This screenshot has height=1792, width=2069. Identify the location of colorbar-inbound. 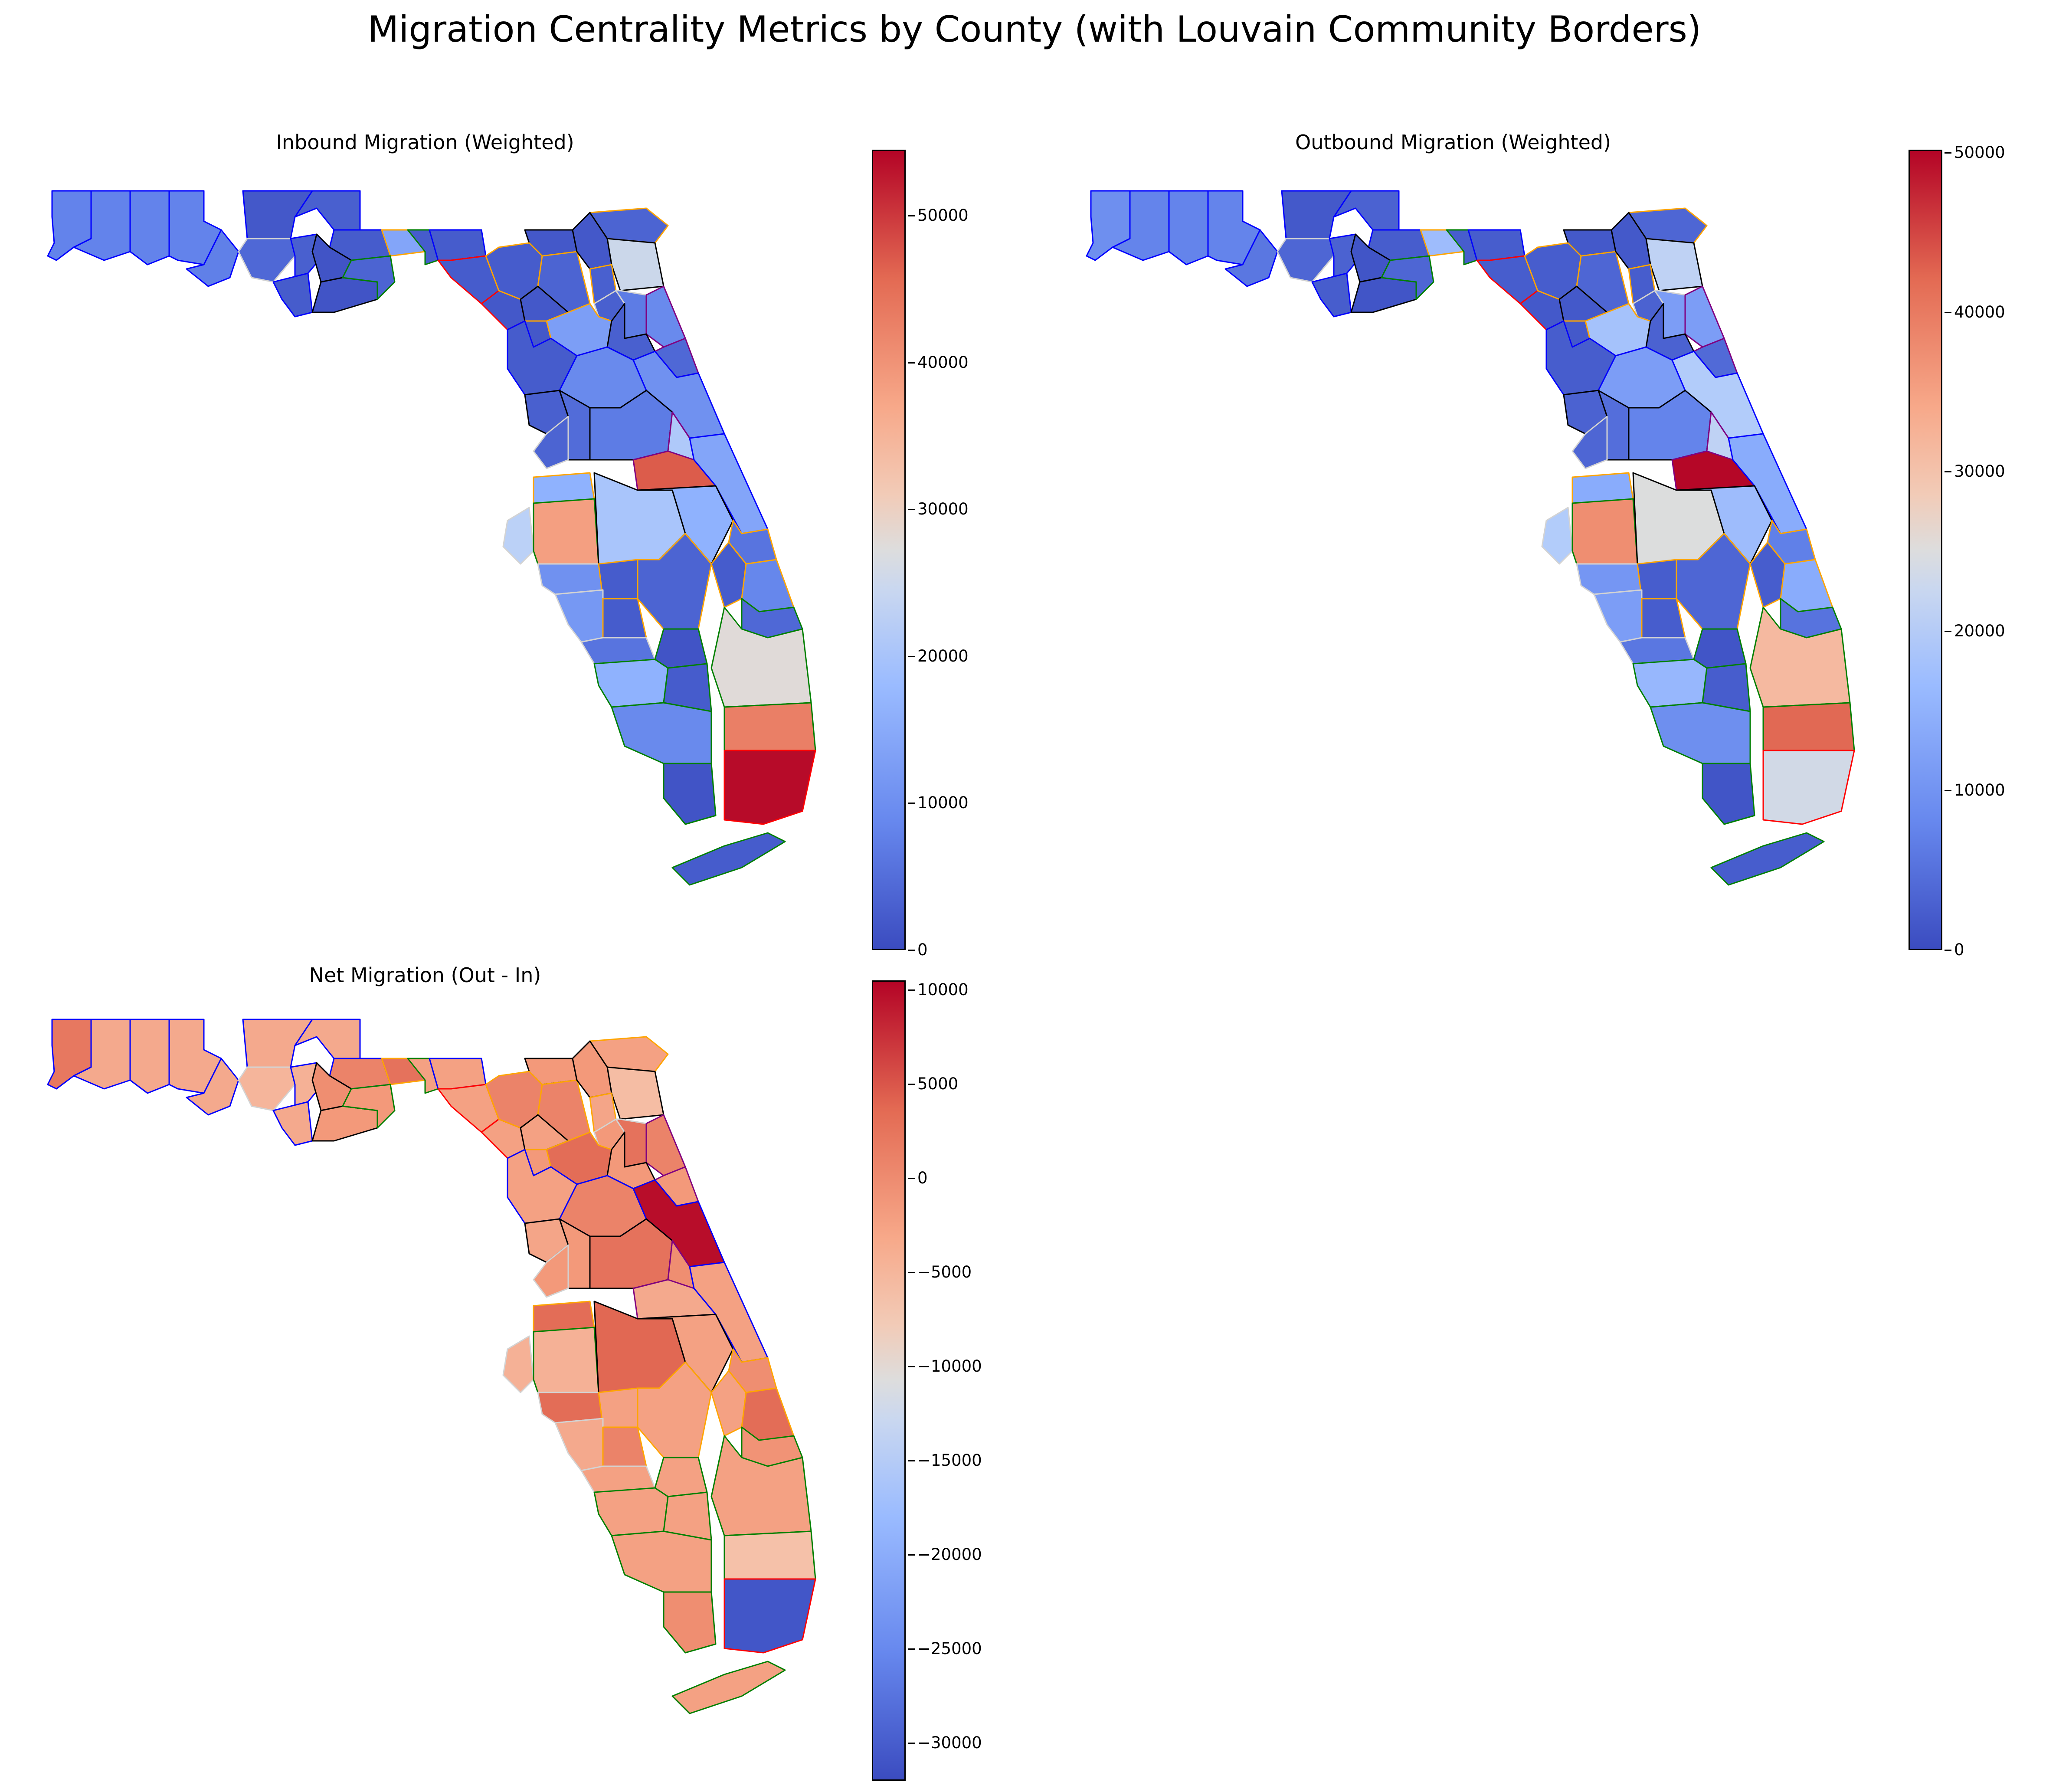
(889, 550).